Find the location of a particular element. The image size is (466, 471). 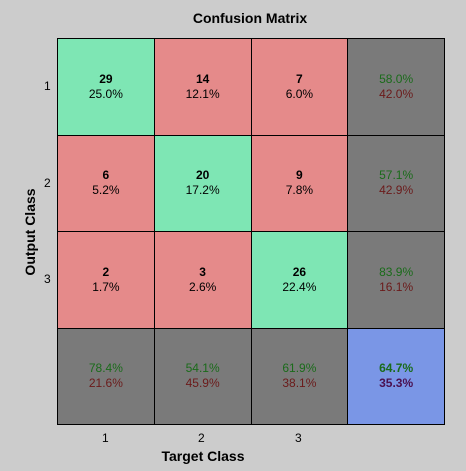

column-summary-cell: 61.9% 38.1% is located at coordinates (299, 376).